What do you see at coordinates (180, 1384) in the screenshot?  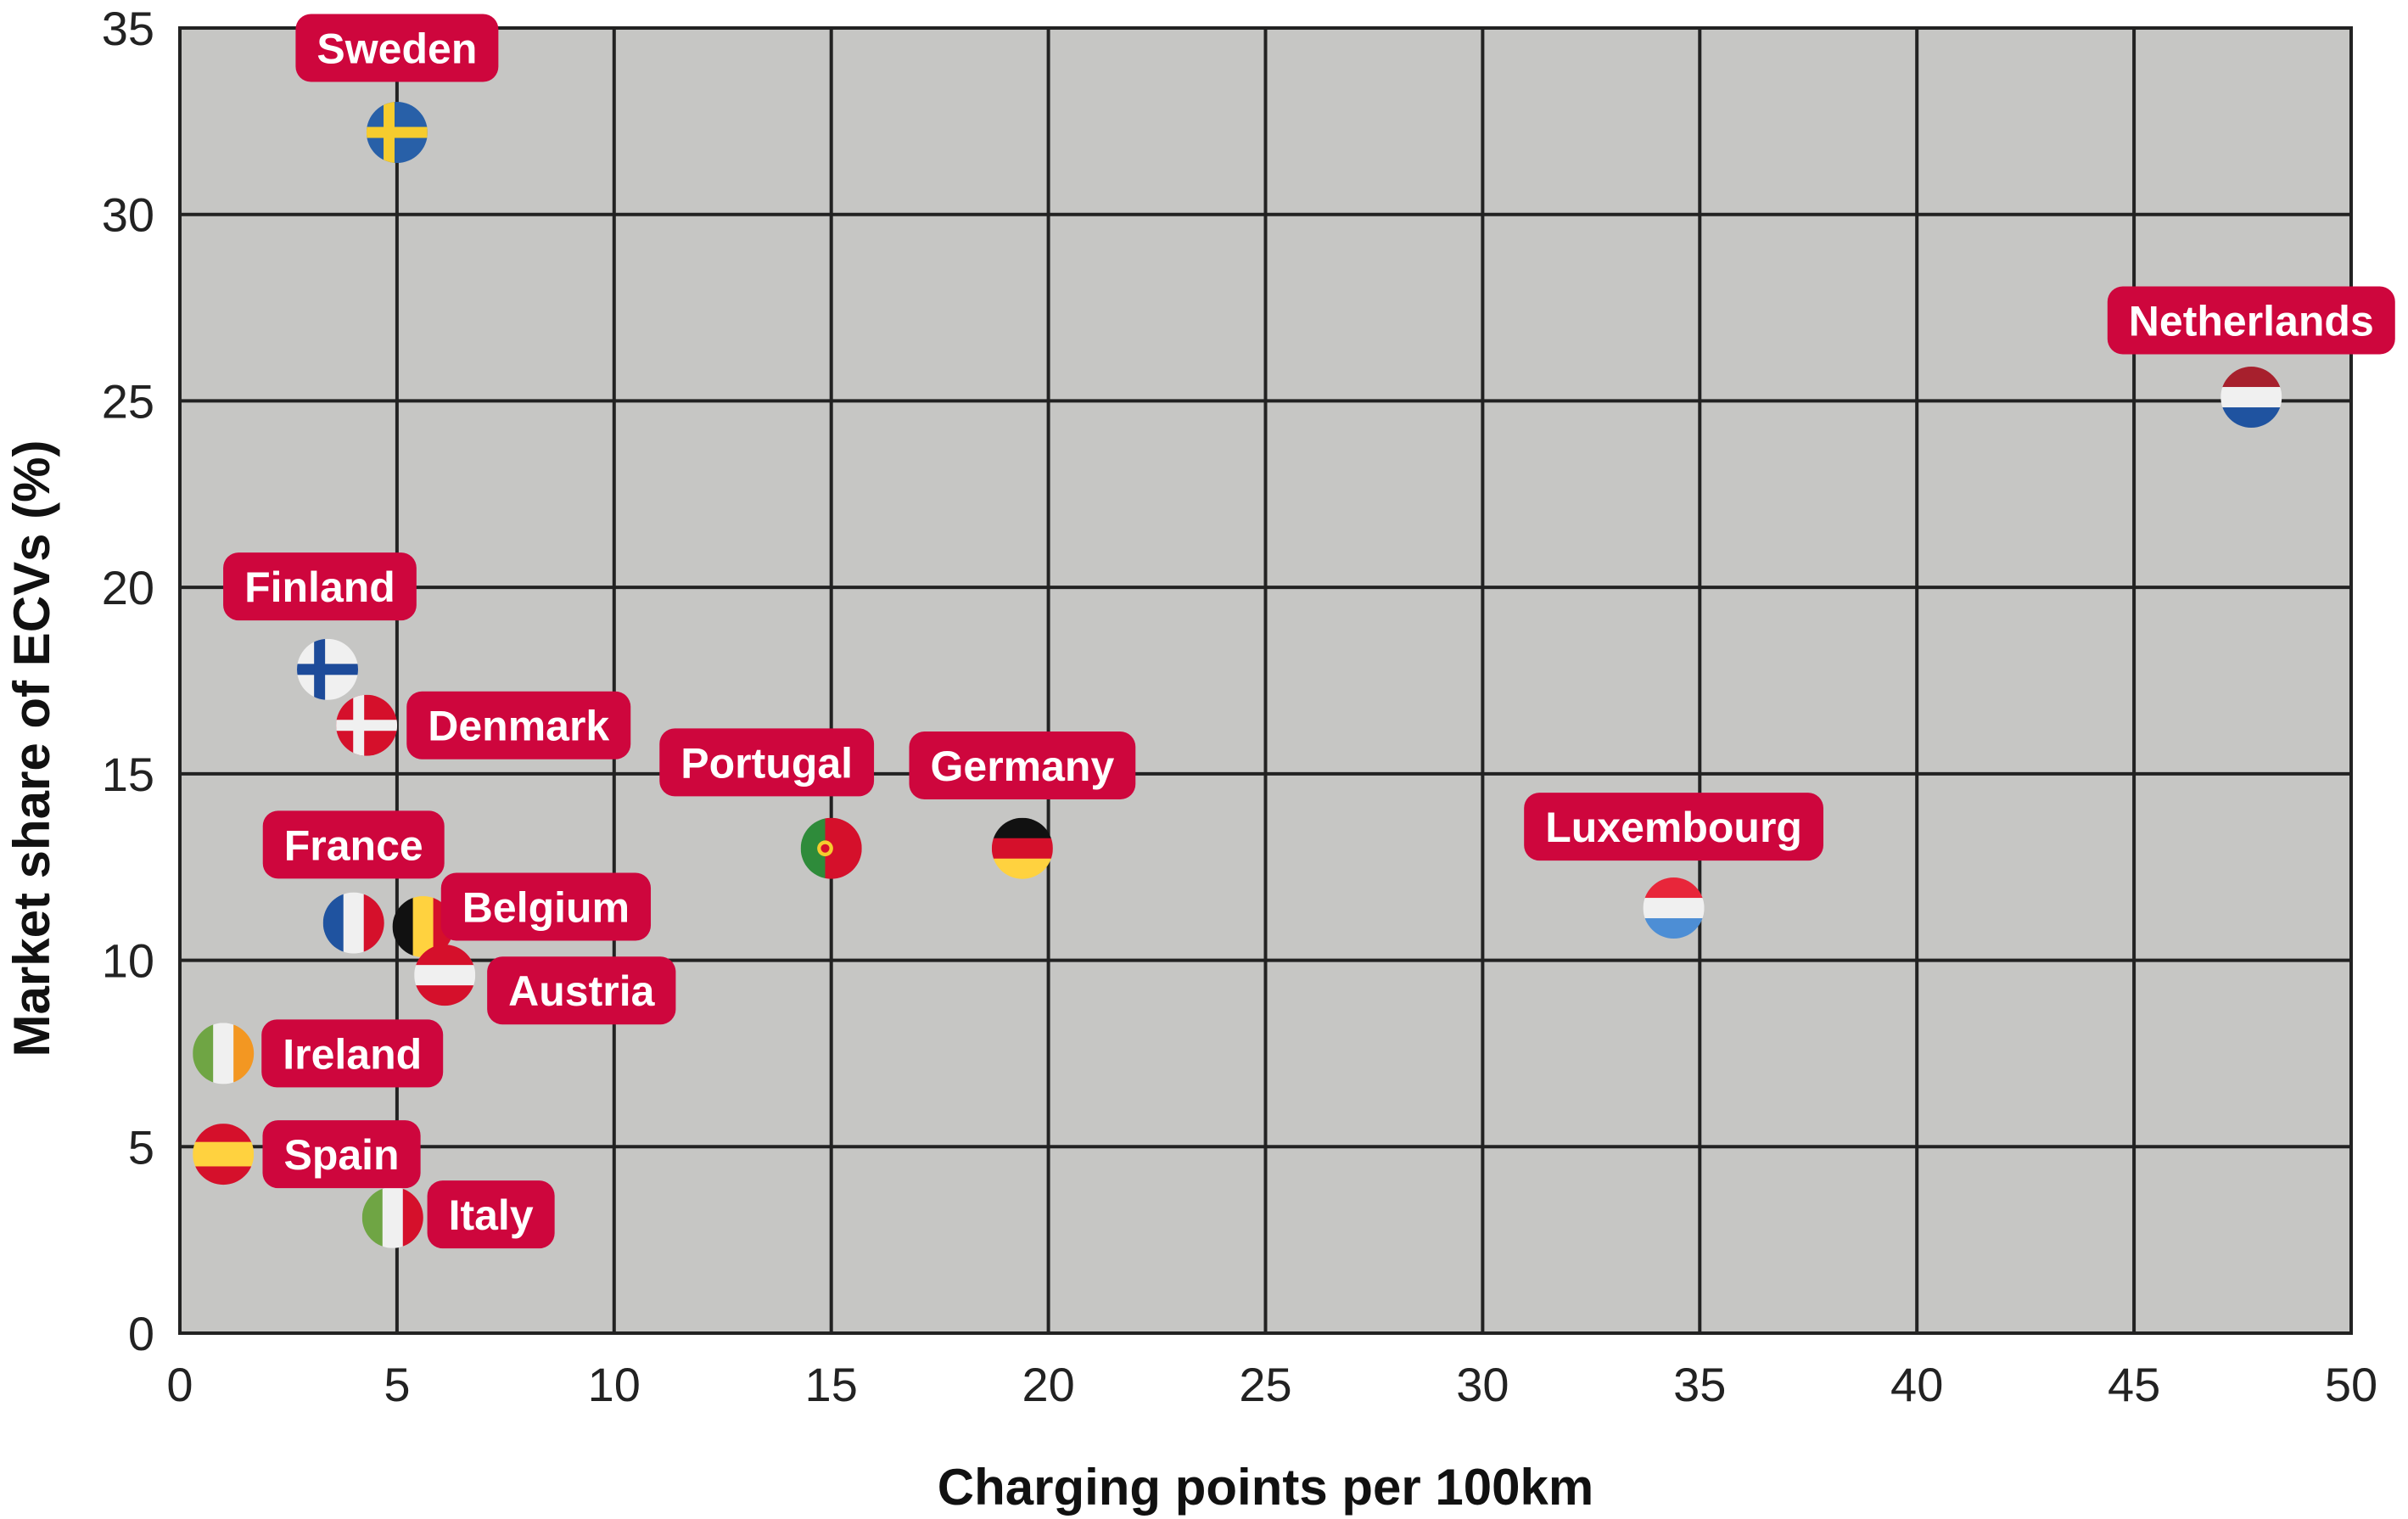 I see `x-tick-label: 0` at bounding box center [180, 1384].